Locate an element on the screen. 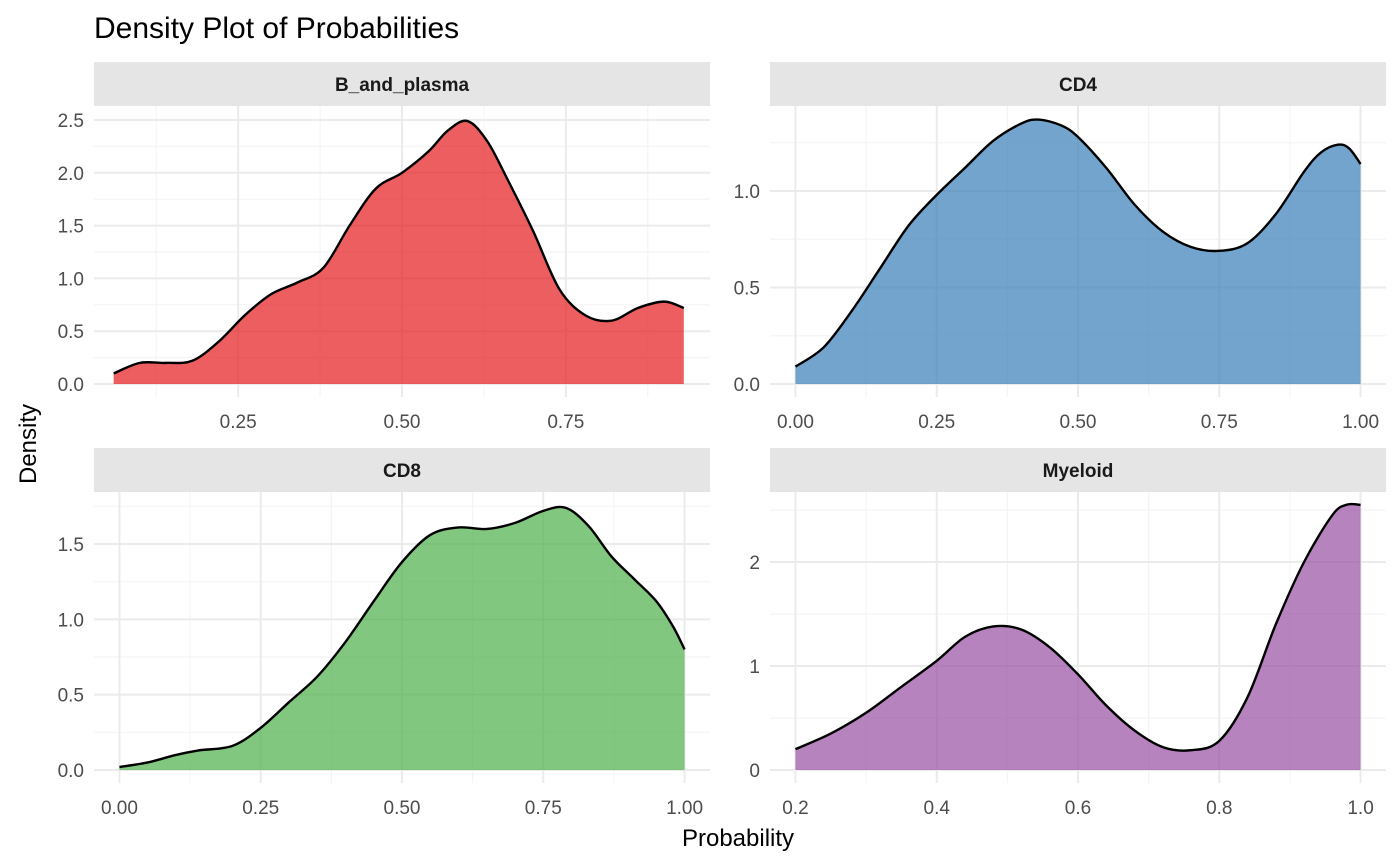 This screenshot has width=1400, height=866. y-tick-label: 2 is located at coordinates (754, 563).